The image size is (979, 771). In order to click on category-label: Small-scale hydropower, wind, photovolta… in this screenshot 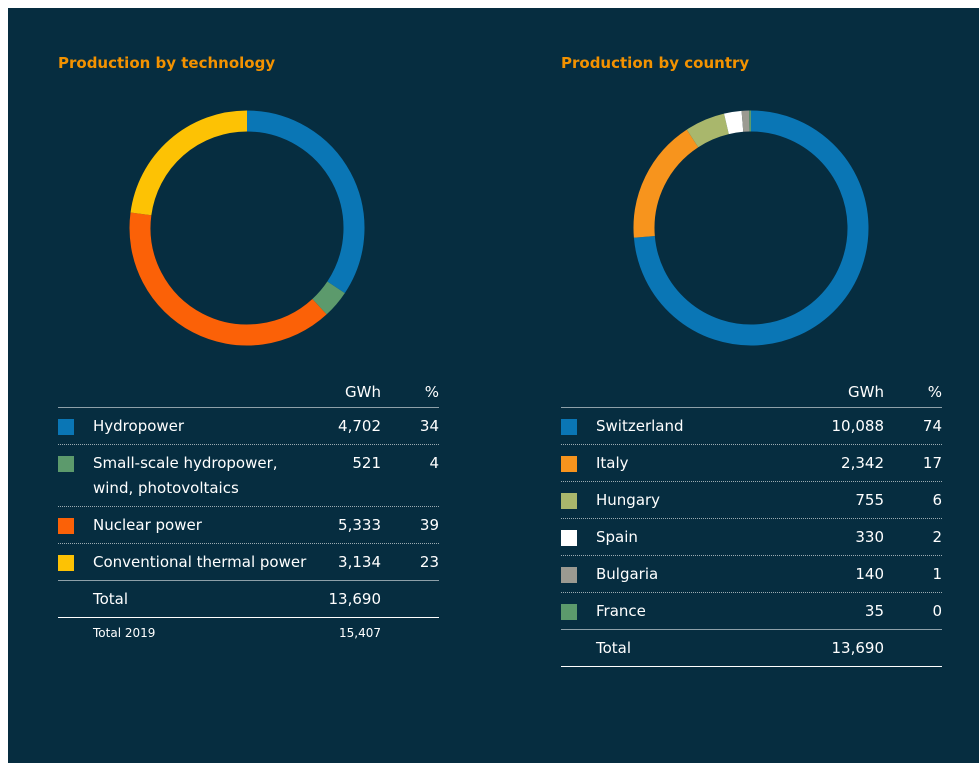, I will do `click(185, 475)`.